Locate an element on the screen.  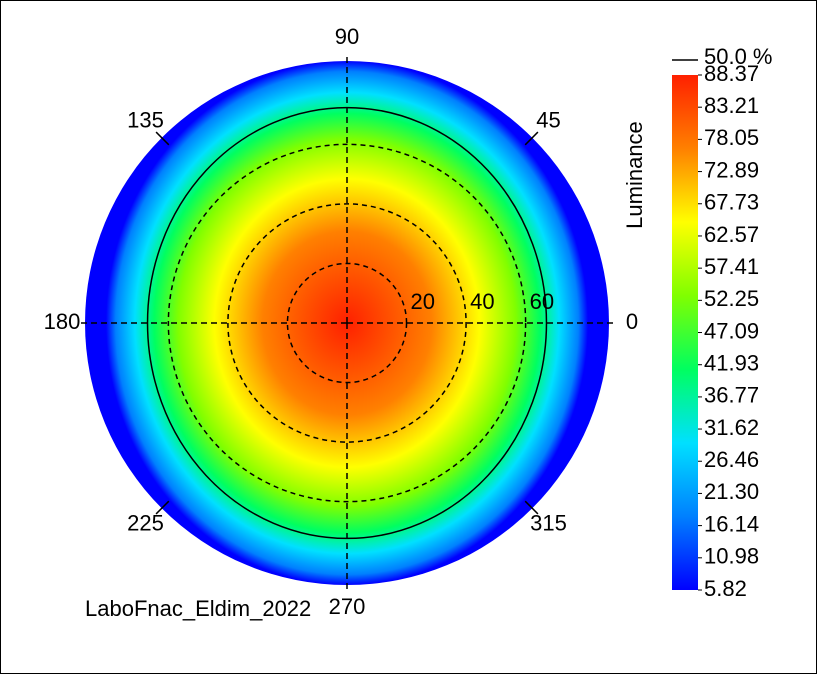
colorbar-tick-label: 72.89 is located at coordinates (731, 169).